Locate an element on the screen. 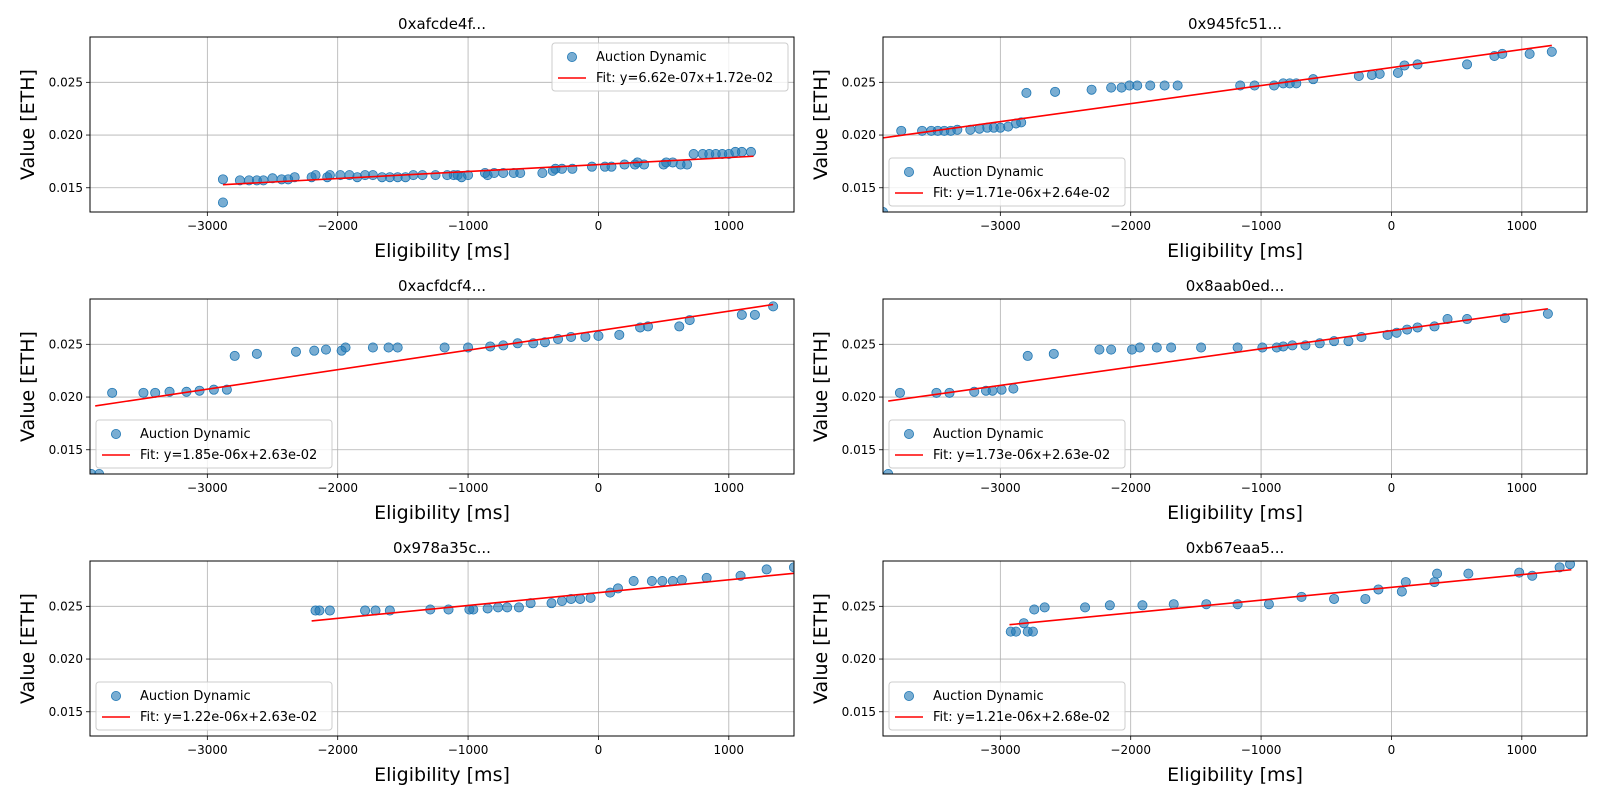 This screenshot has height=800, width=1600. axes-frame is located at coordinates (442, 648).